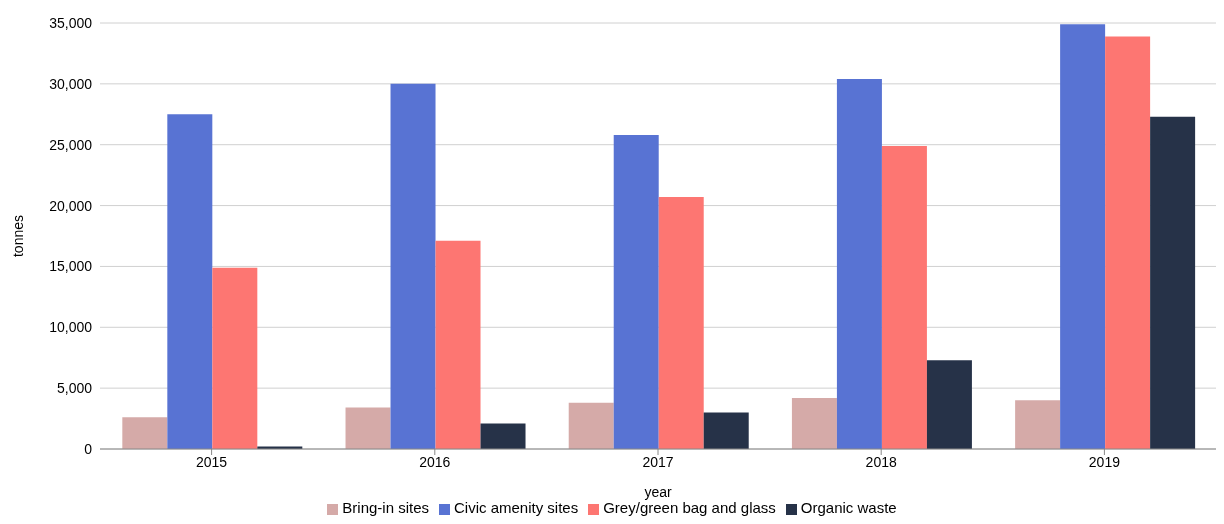  What do you see at coordinates (88, 448) in the screenshot?
I see `y-tick-label: 0` at bounding box center [88, 448].